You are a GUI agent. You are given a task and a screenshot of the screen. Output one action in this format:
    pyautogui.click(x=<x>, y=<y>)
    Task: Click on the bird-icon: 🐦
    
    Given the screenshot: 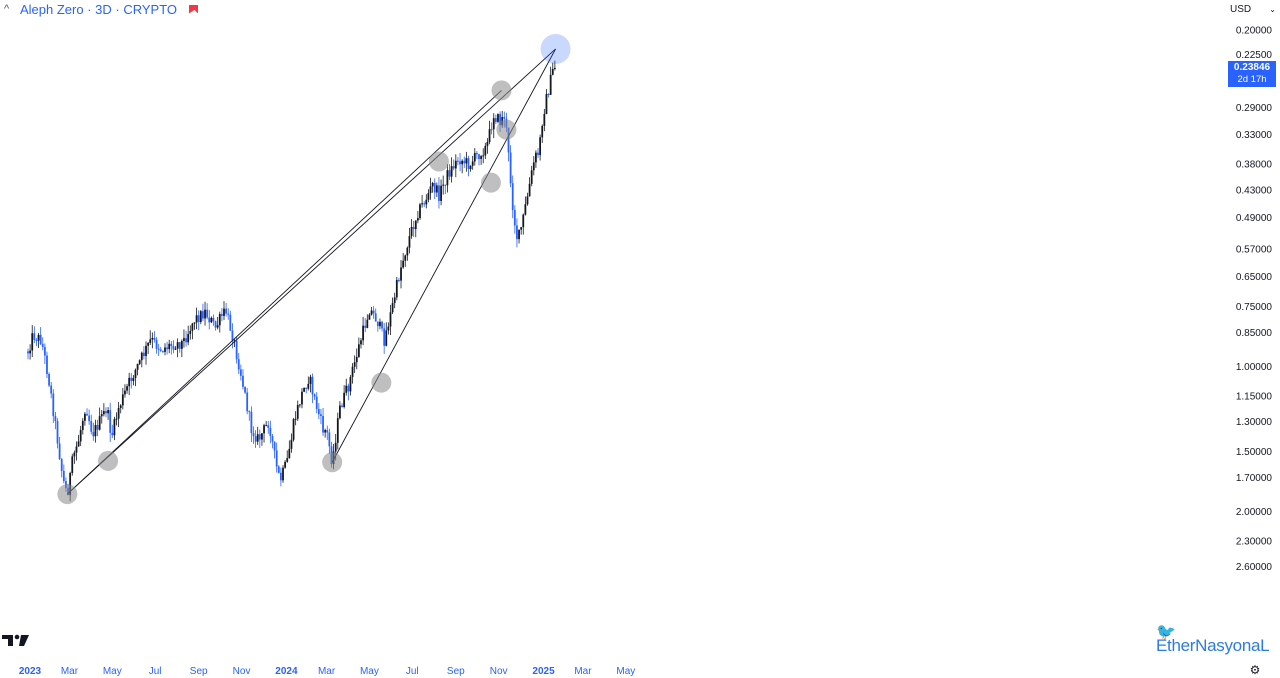 What is the action you would take?
    pyautogui.click(x=1166, y=632)
    